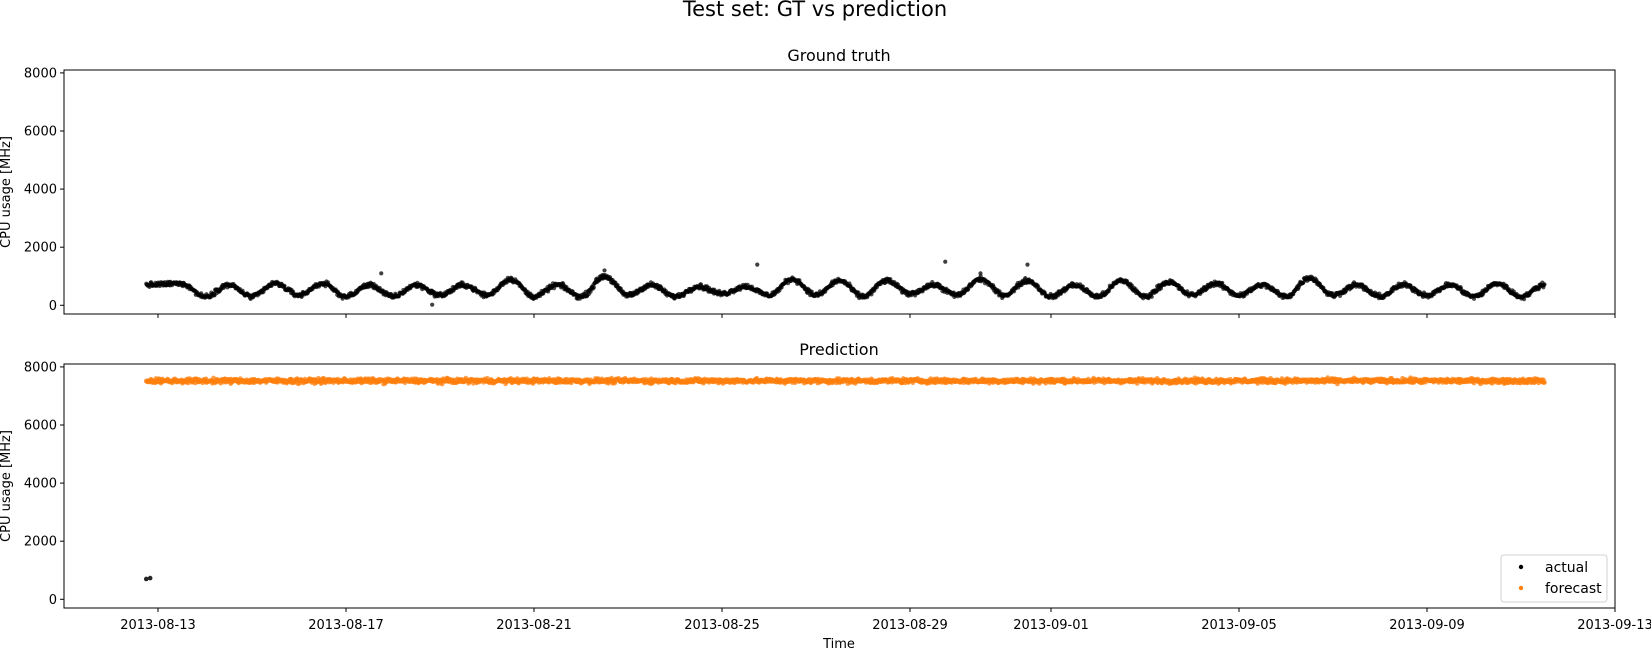  Describe the element at coordinates (814, 10) in the screenshot. I see `figure-suptitle: Test set: GT vs prediction` at that location.